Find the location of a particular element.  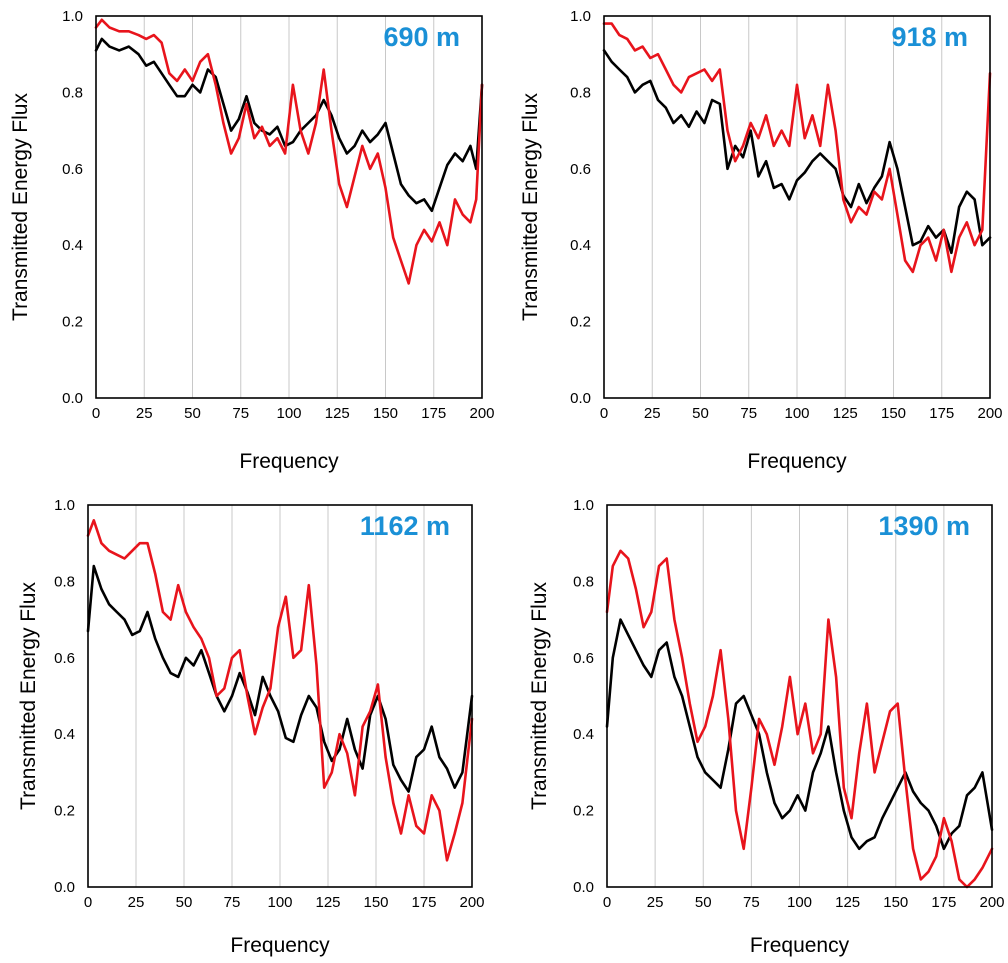

depth-label: 1162 m is located at coordinates (405, 526).